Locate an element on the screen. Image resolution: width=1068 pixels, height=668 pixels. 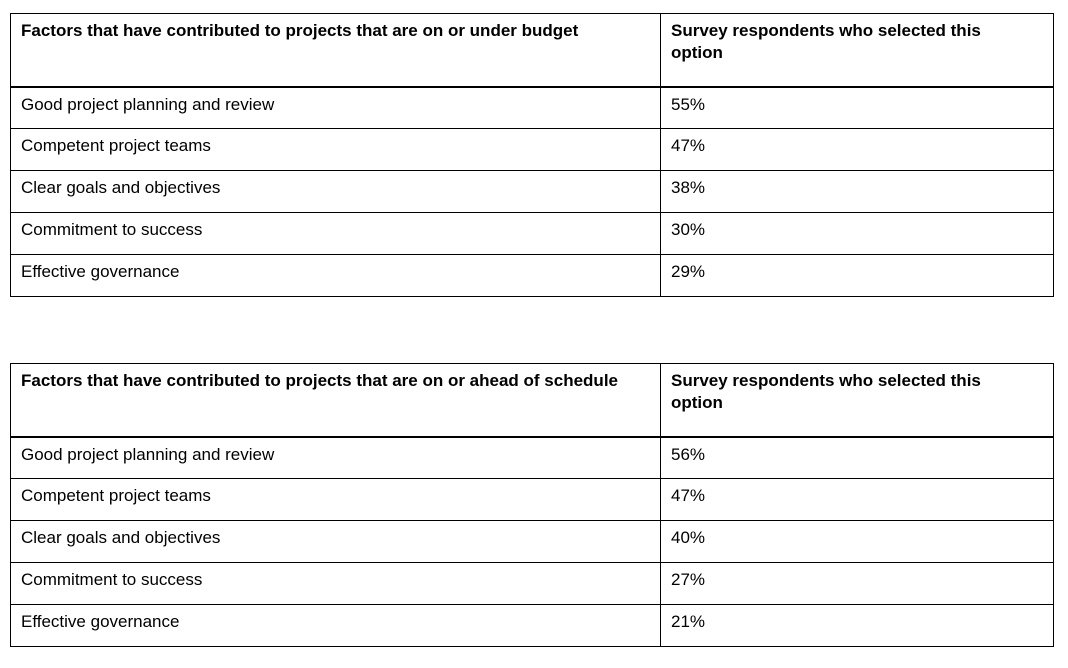
table-row: Commitment to success 30% is located at coordinates (532, 233).